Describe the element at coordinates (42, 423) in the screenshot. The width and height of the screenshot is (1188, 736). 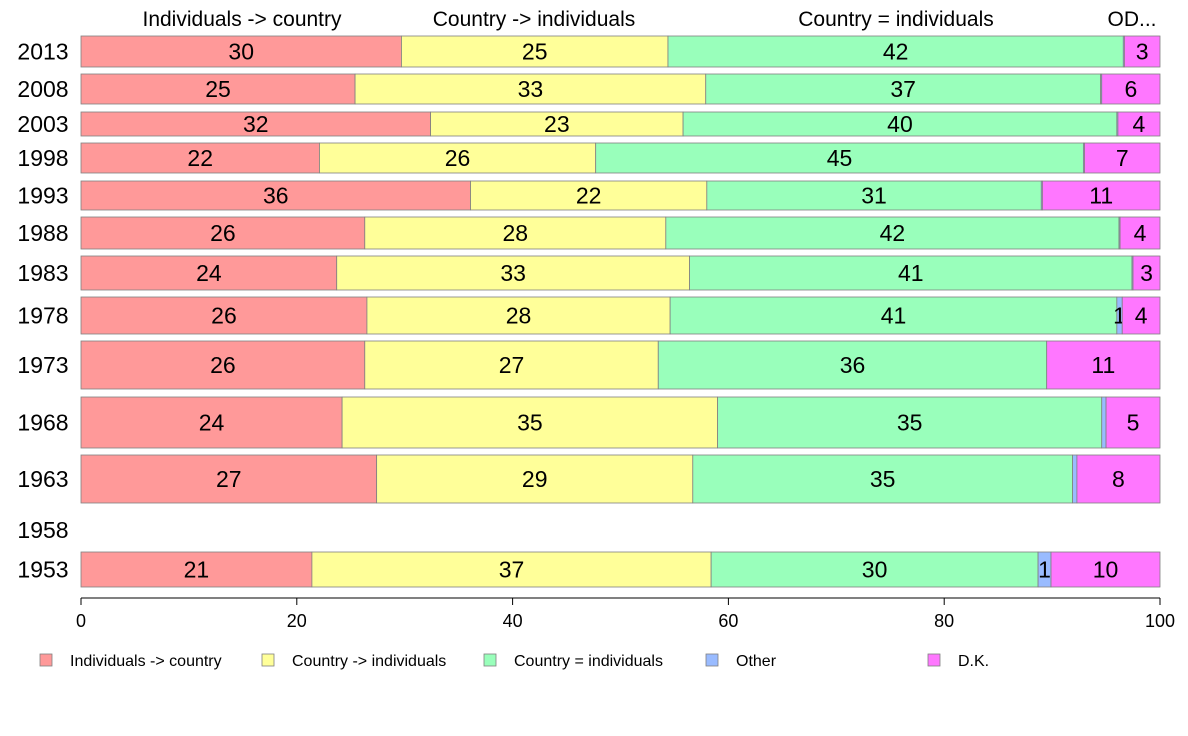
I see `y-tick-label: 1968` at that location.